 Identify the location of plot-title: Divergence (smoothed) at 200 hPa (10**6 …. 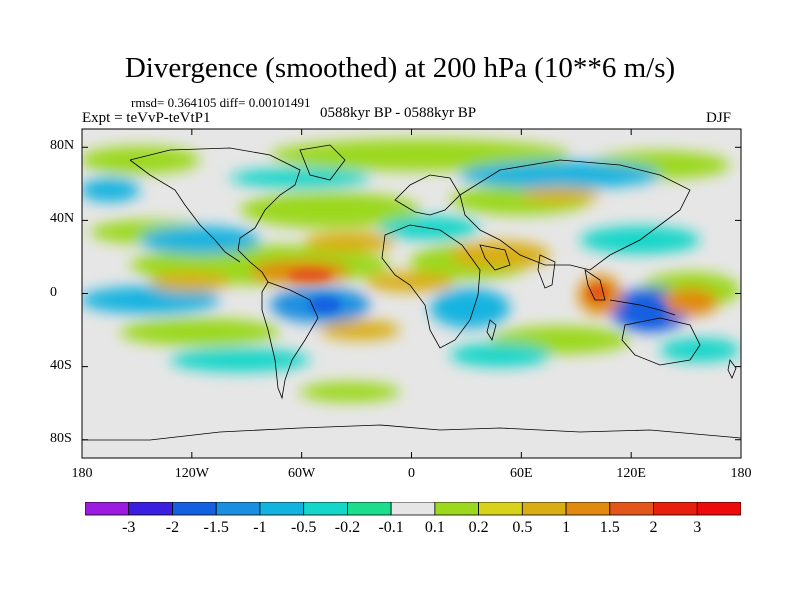
(400, 68).